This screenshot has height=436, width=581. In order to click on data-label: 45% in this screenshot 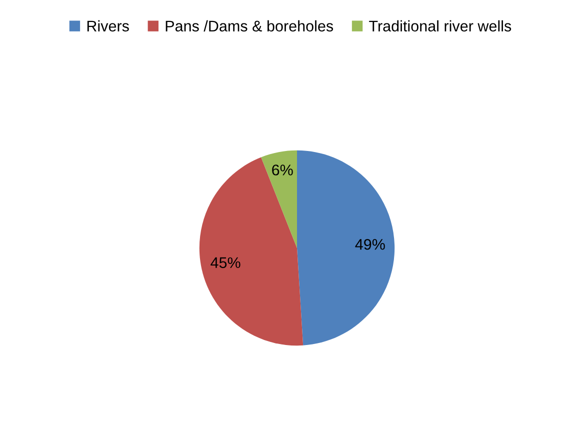, I will do `click(225, 262)`.